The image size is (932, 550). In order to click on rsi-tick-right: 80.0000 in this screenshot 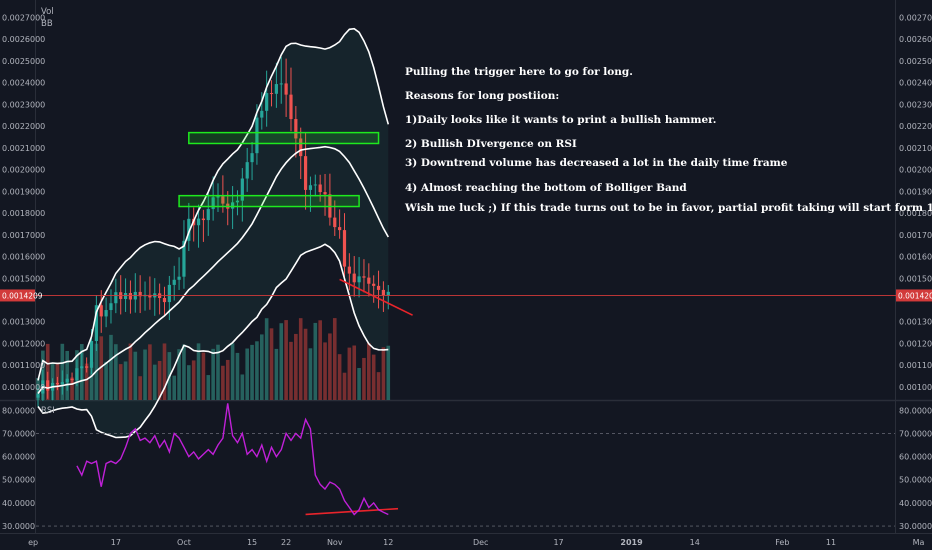, I will do `click(915, 410)`.